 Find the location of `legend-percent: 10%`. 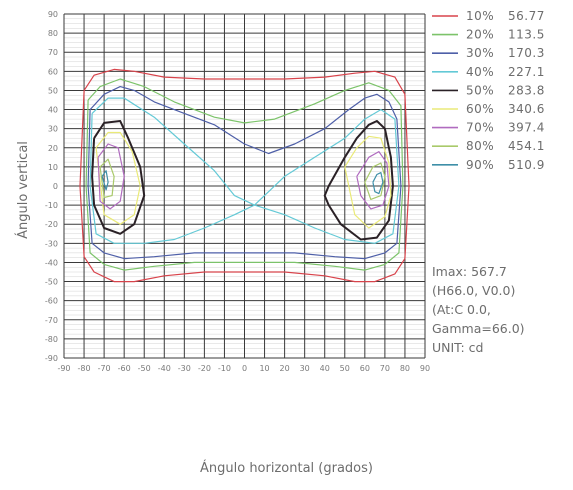

legend-percent: 10% is located at coordinates (480, 16).